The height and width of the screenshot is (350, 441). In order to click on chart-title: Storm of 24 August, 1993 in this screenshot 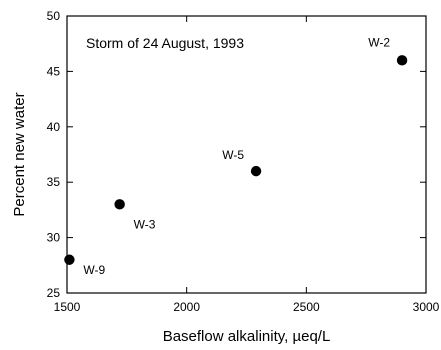, I will do `click(165, 43)`.